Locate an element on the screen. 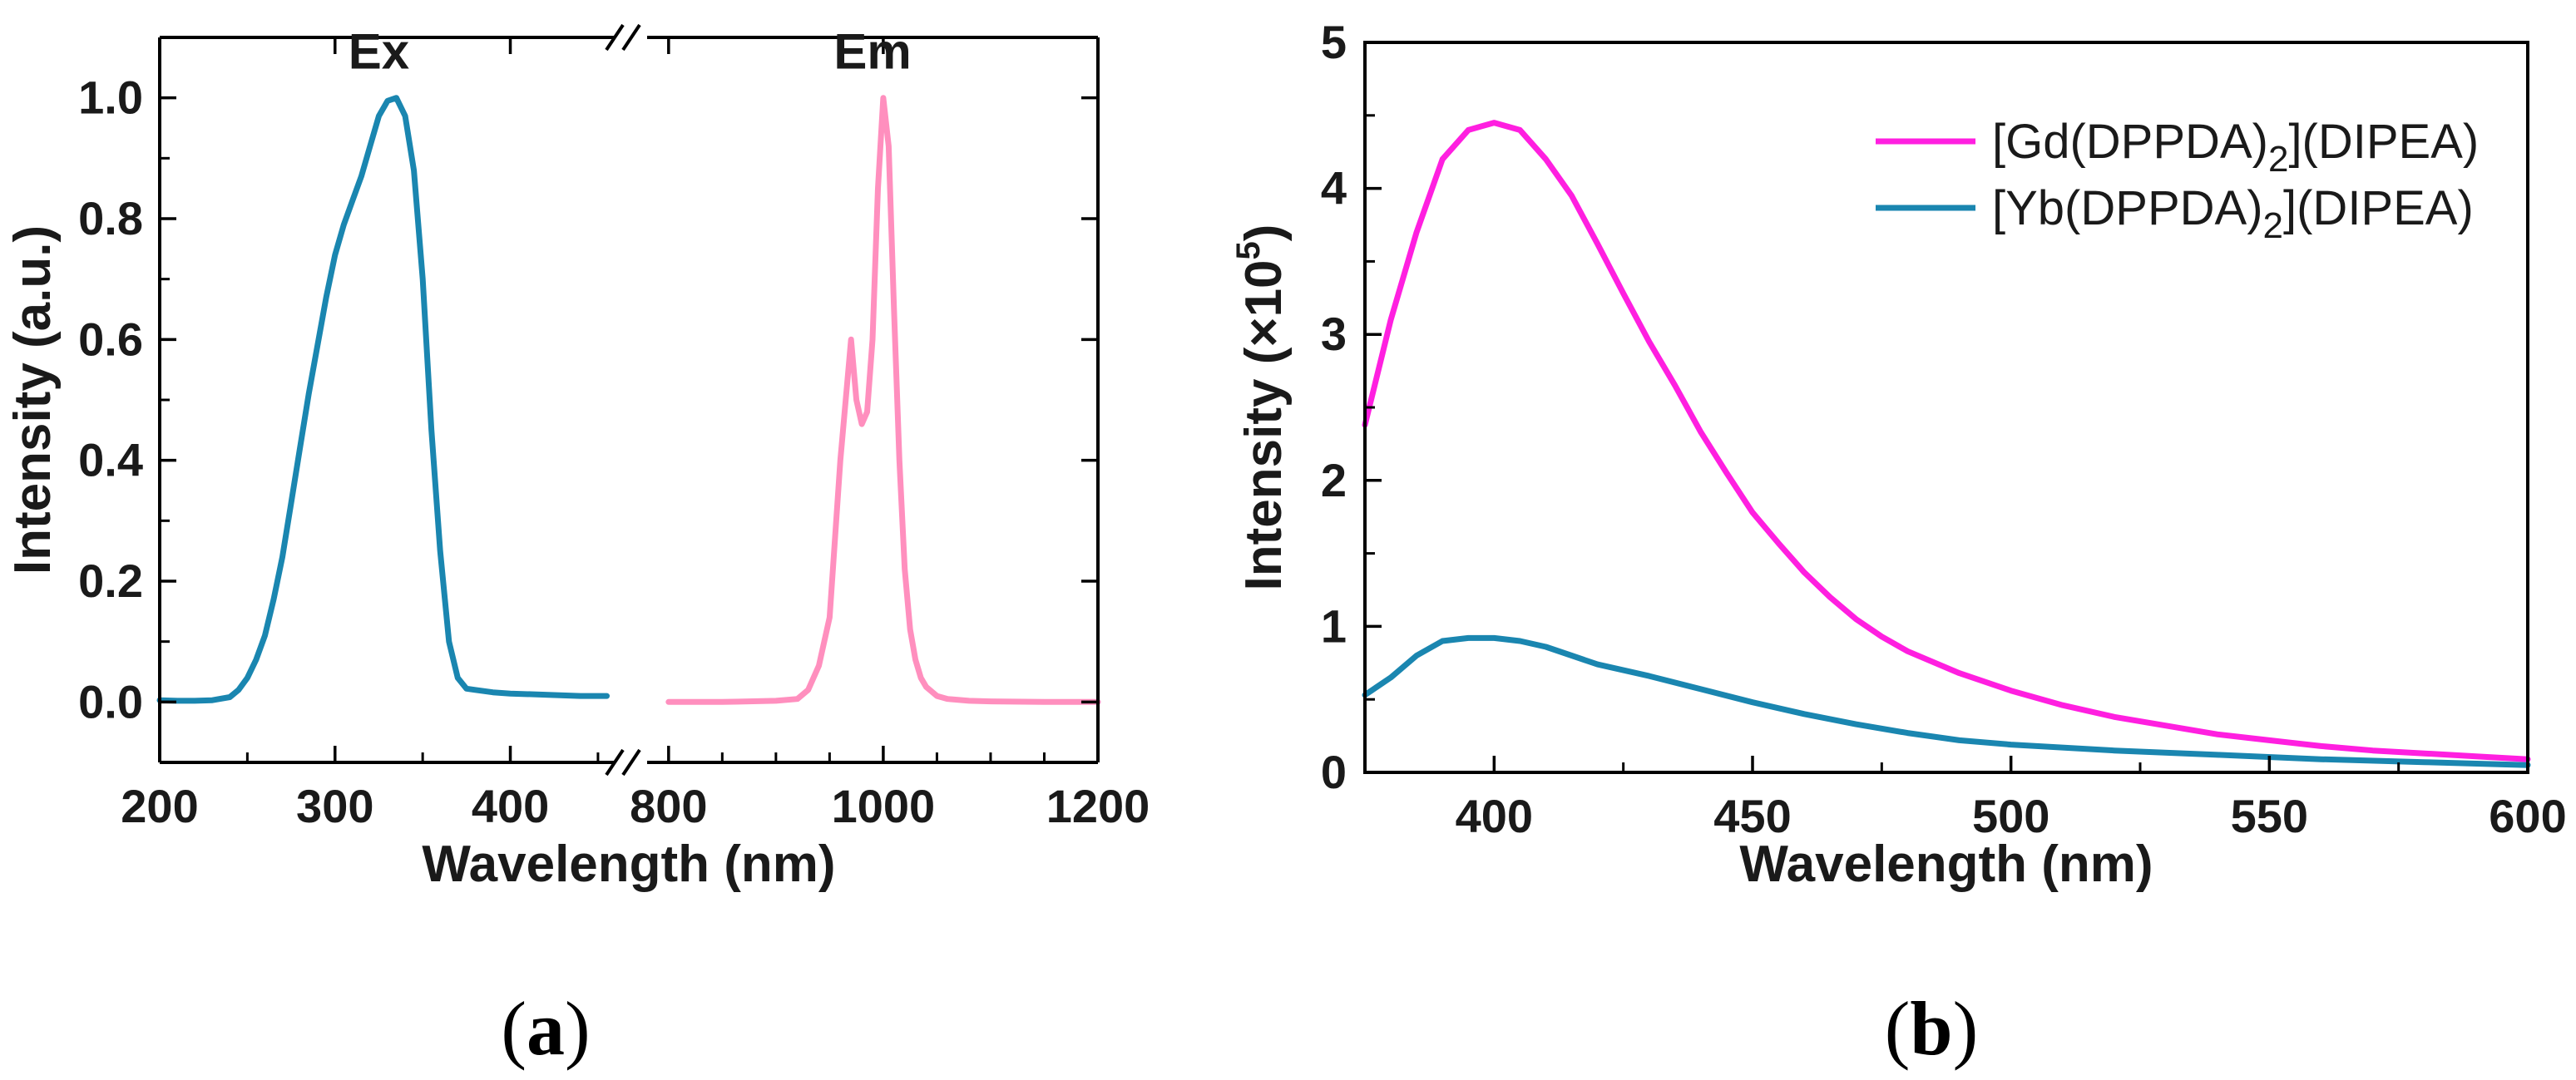  ex-peak-label: Ex is located at coordinates (379, 52).